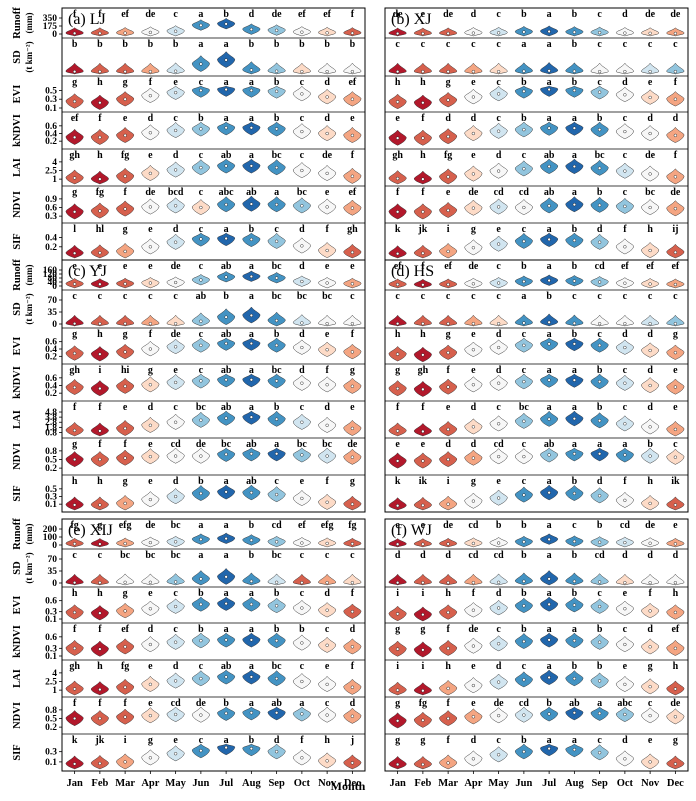 Image resolution: width=696 pixels, height=801 pixels. What do you see at coordinates (188, 94) in the screenshot?
I see `row-evi: EVI 0.50.30.1 g h g f e c a a b c d ef` at bounding box center [188, 94].